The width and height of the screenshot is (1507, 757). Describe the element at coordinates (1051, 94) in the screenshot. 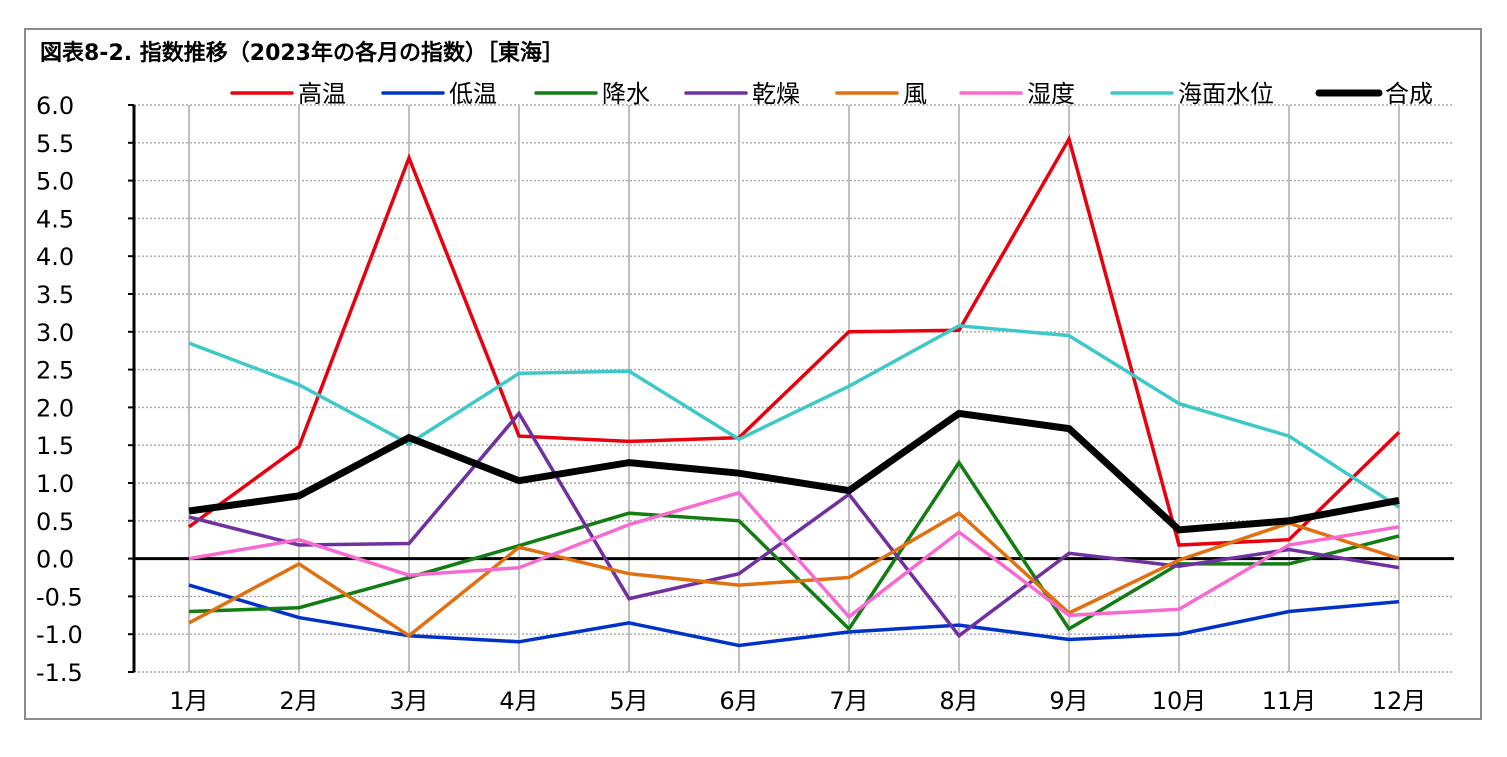

I see `legend-label: 湿度` at that location.